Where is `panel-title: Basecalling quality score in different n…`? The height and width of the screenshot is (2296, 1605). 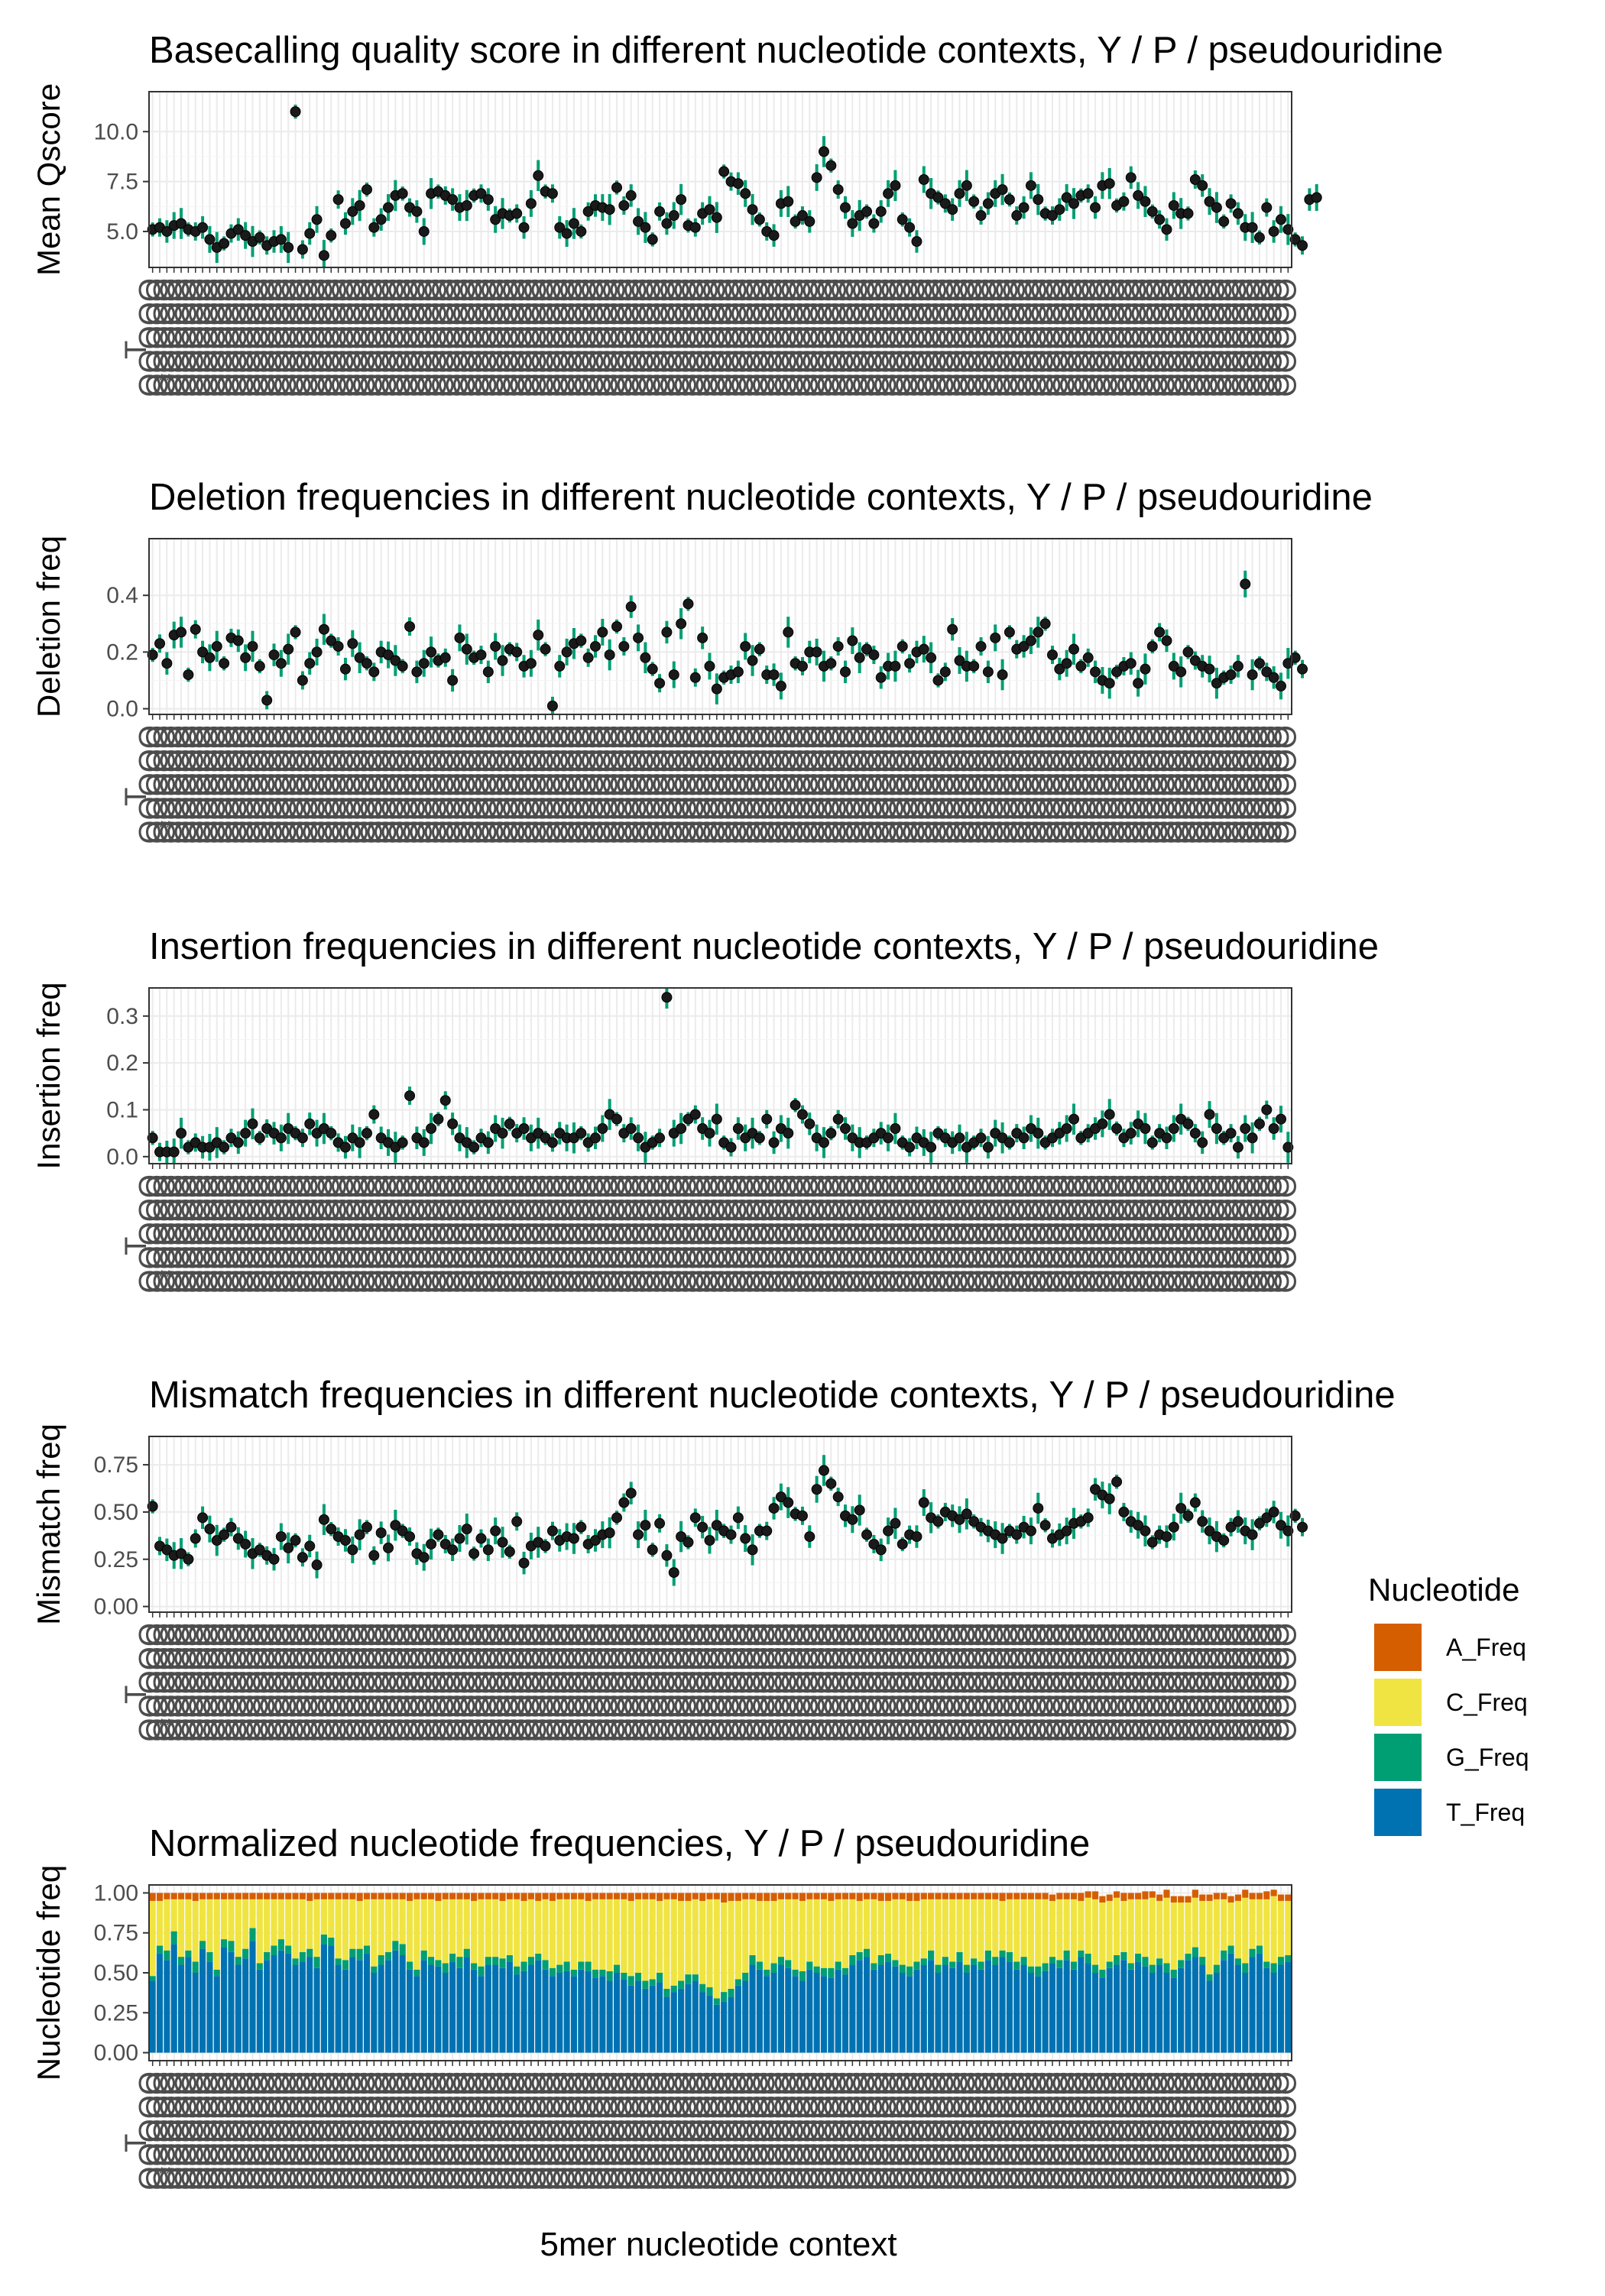
panel-title: Basecalling quality score in different n… is located at coordinates (796, 51).